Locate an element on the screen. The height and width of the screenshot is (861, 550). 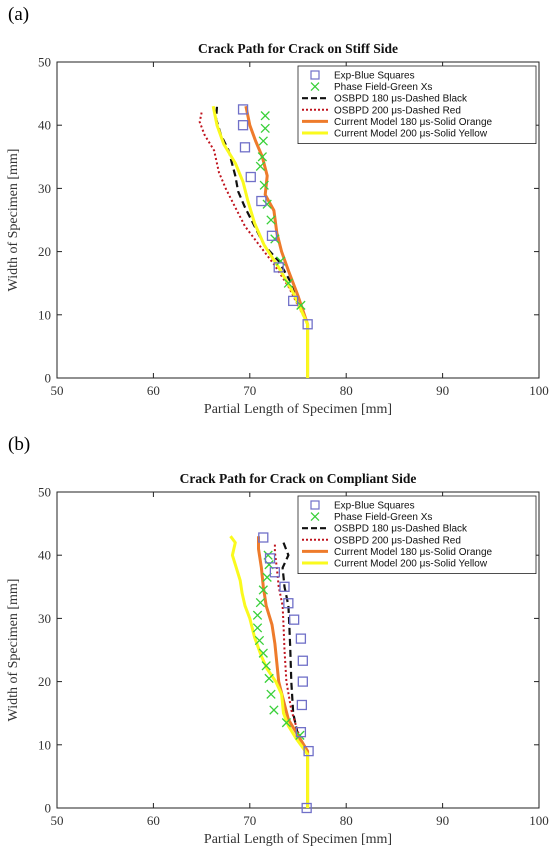
chart-title: Crack Path for Crack on Stiff Side is located at coordinates (298, 48).